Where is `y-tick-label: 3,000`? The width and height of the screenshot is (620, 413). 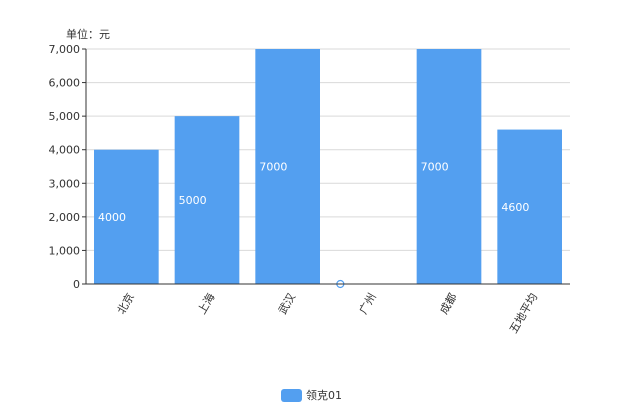 y-tick-label: 3,000 is located at coordinates (65, 183).